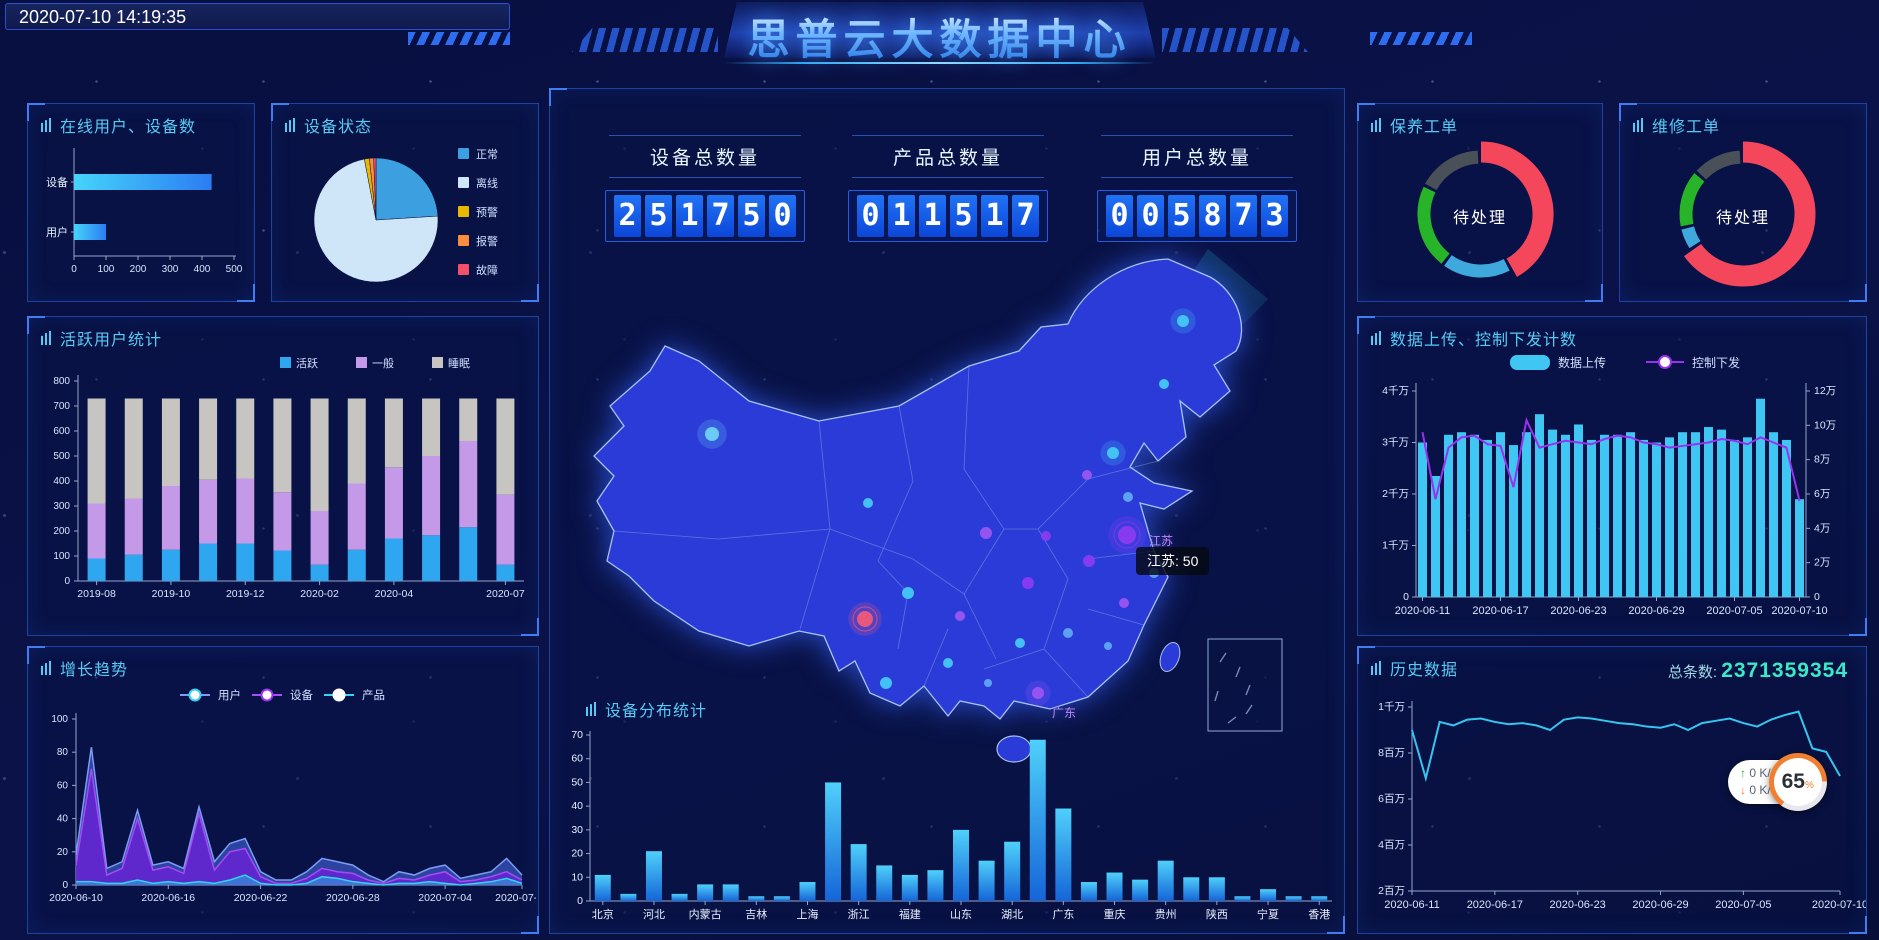 The width and height of the screenshot is (1879, 940). I want to click on svg-text: 一般, so click(383, 363).